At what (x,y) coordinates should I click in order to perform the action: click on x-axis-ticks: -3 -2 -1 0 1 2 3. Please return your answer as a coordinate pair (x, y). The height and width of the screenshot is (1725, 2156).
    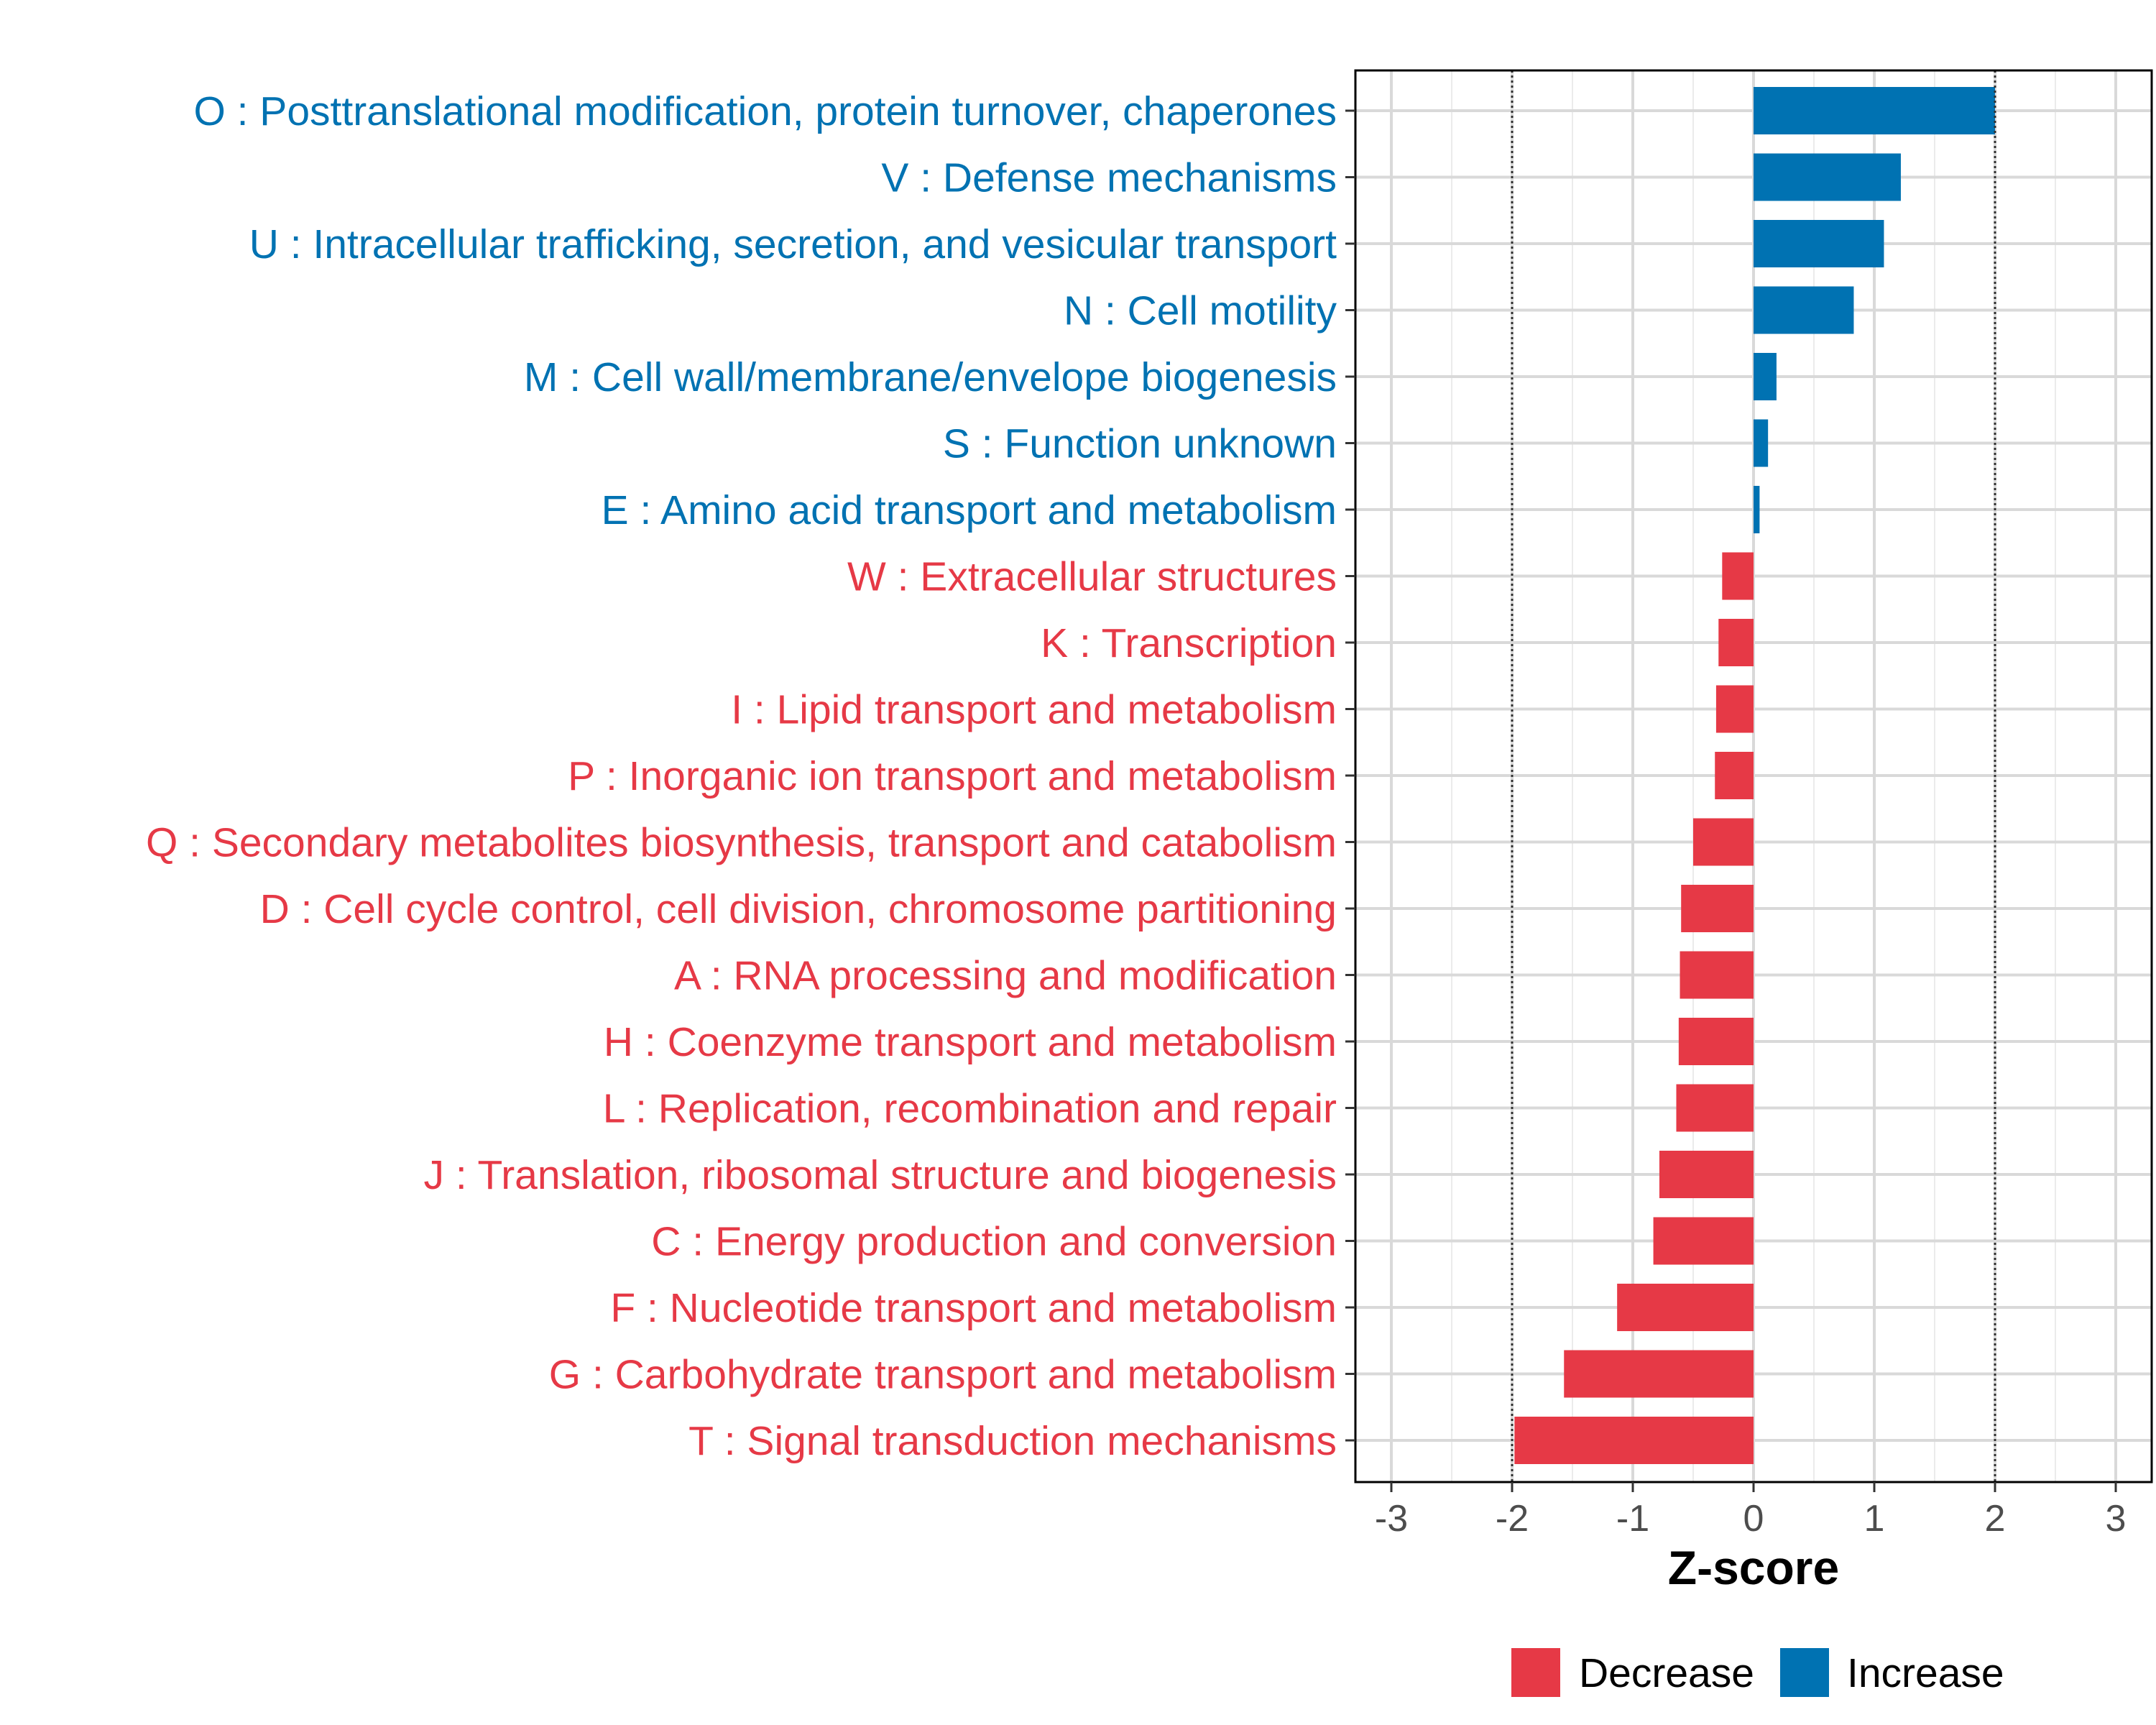
    Looking at the image, I should click on (1751, 1511).